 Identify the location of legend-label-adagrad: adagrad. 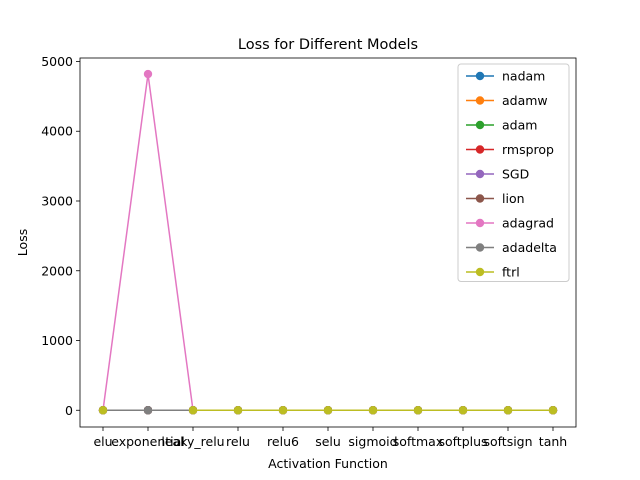
(528, 223).